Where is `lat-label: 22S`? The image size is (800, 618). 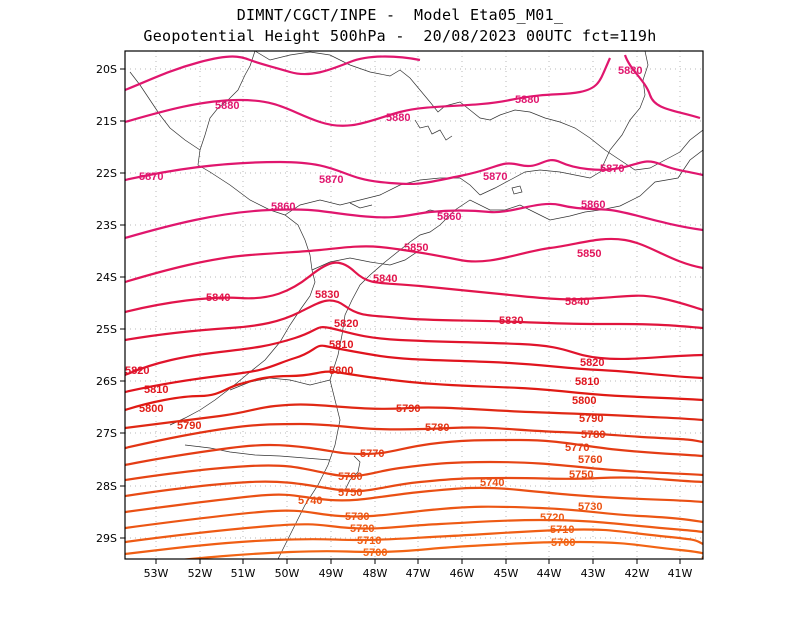 lat-label: 22S is located at coordinates (106, 173).